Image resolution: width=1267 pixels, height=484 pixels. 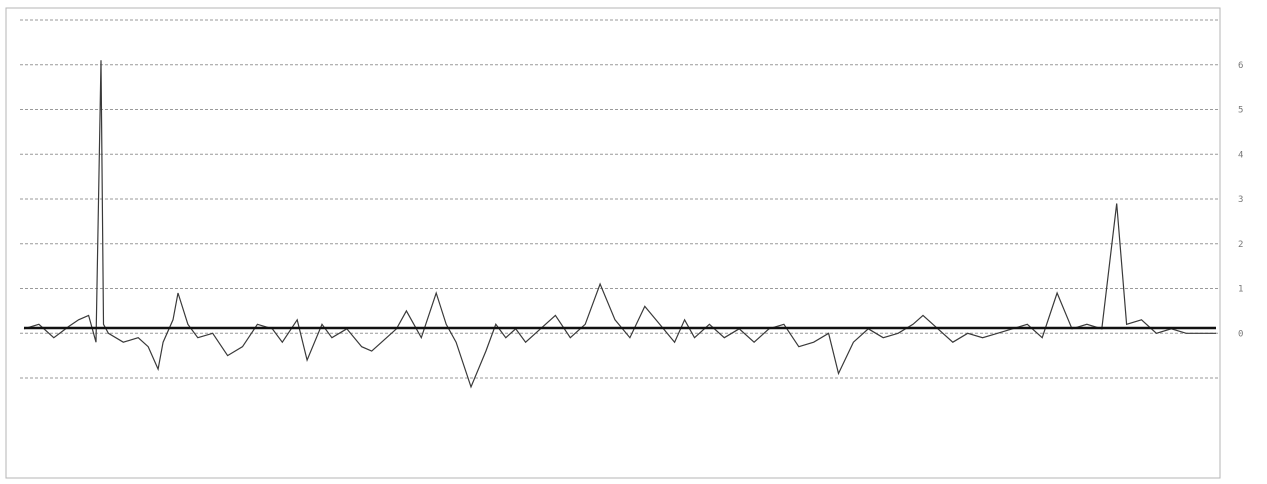 What do you see at coordinates (1240, 290) in the screenshot?
I see `y-tick-label: 1` at bounding box center [1240, 290].